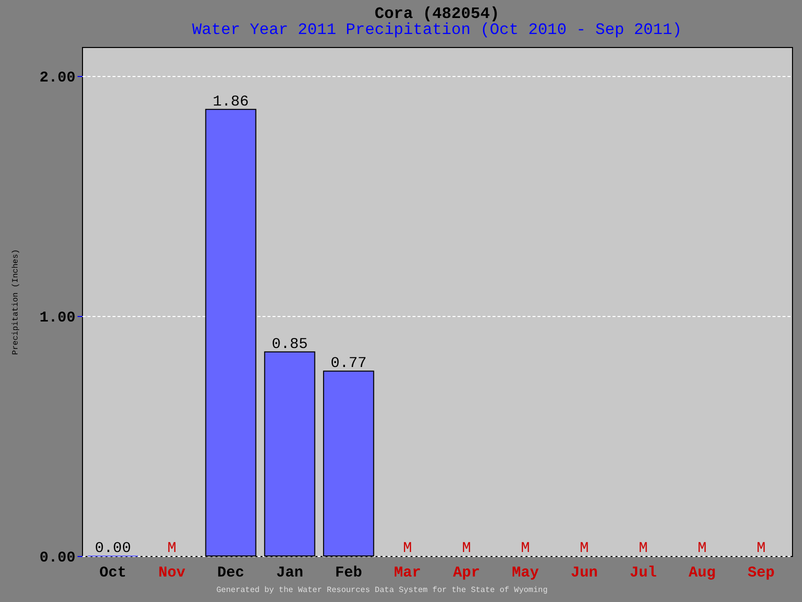 Image resolution: width=802 pixels, height=602 pixels. Describe the element at coordinates (466, 573) in the screenshot. I see `x-tick-label: Apr` at that location.